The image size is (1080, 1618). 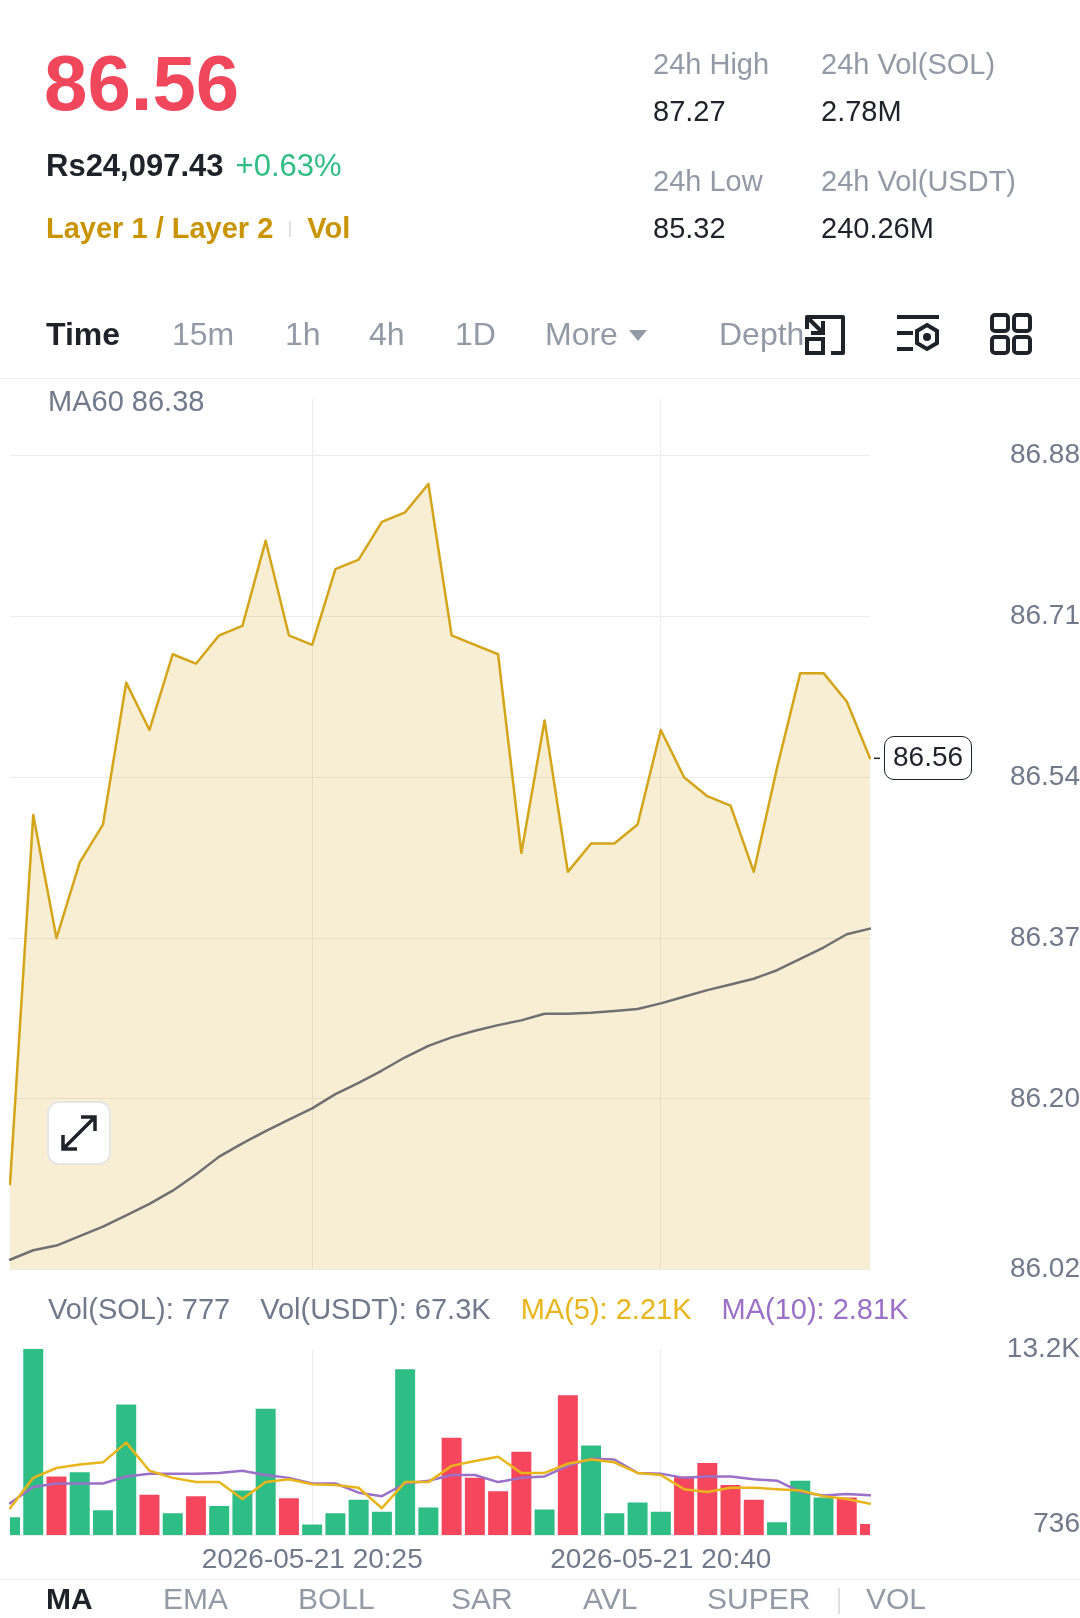 I want to click on y-tick-label: 86.54, so click(x=1044, y=775).